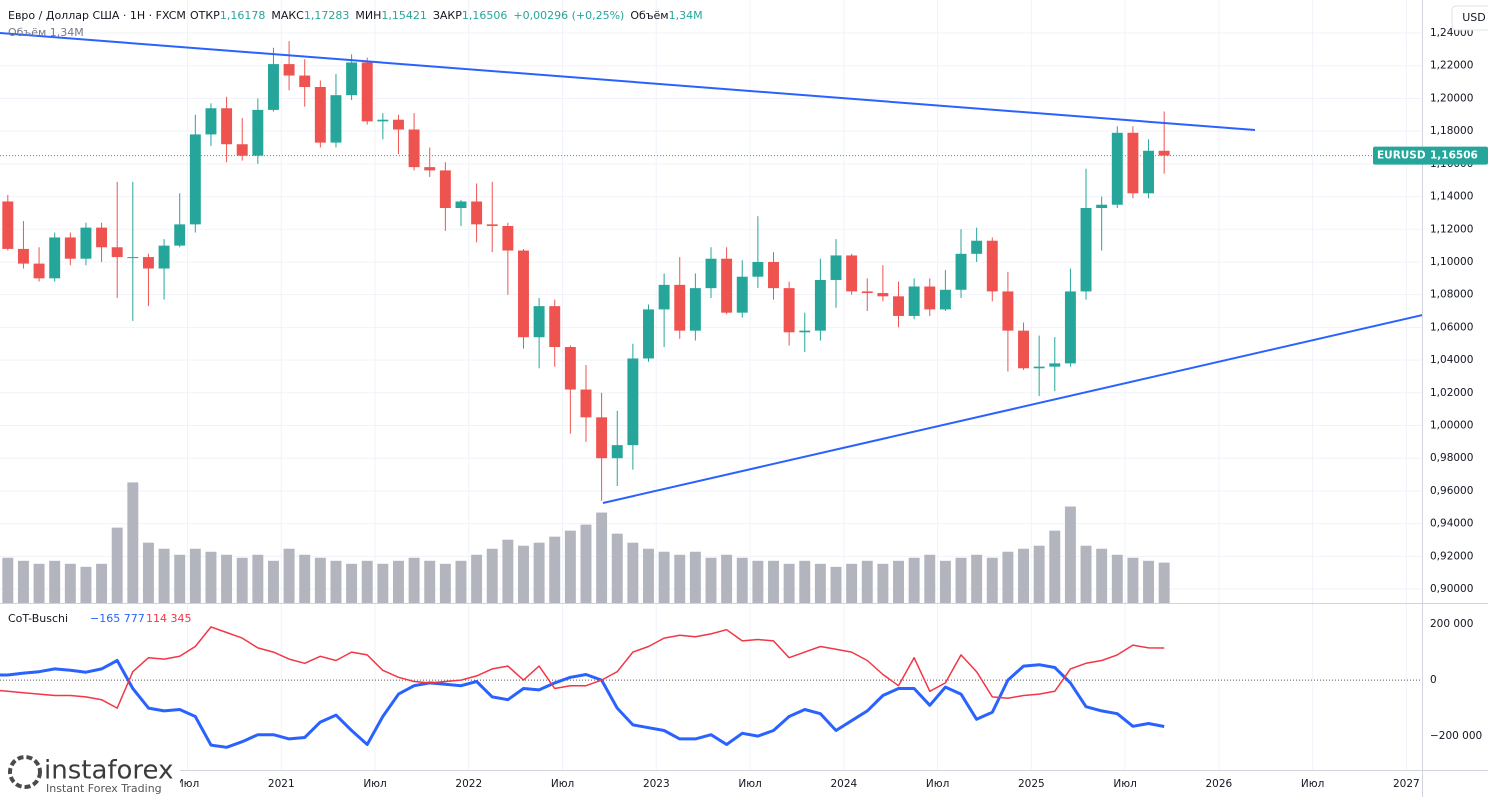 This screenshot has height=797, width=1488. Describe the element at coordinates (1454, 156) in the screenshot. I see `last-price-label: 1,16506` at that location.